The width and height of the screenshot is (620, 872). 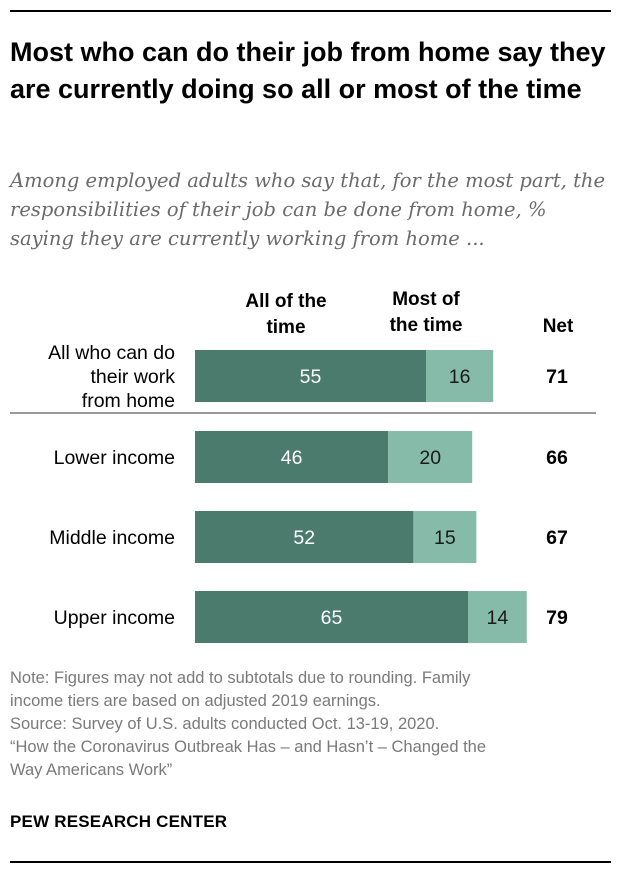 What do you see at coordinates (558, 326) in the screenshot?
I see `net-header: Net` at bounding box center [558, 326].